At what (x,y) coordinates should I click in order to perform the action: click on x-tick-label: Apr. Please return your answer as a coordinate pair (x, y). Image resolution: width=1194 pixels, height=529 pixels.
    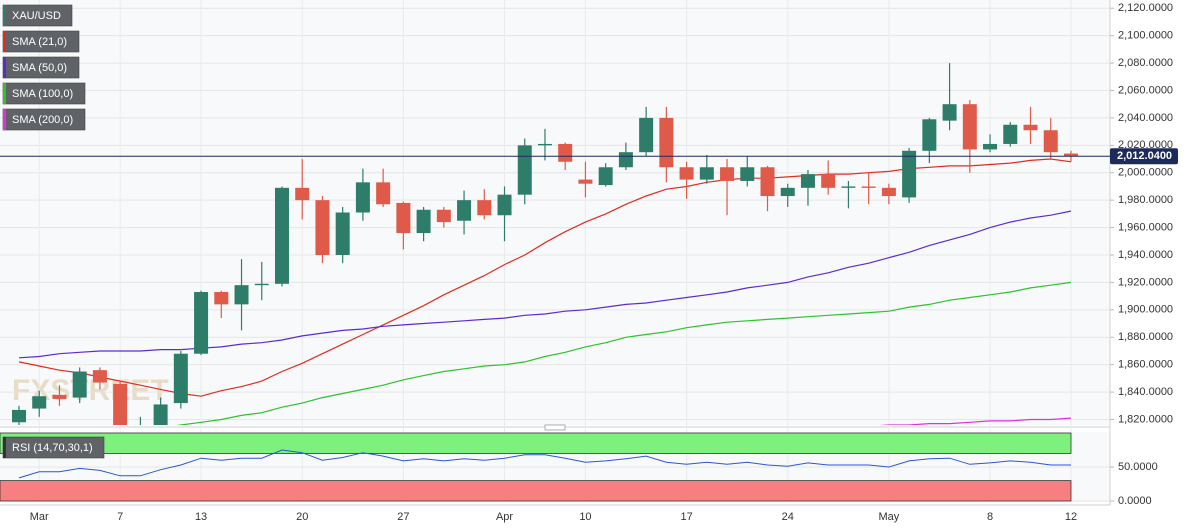
    Looking at the image, I should click on (504, 517).